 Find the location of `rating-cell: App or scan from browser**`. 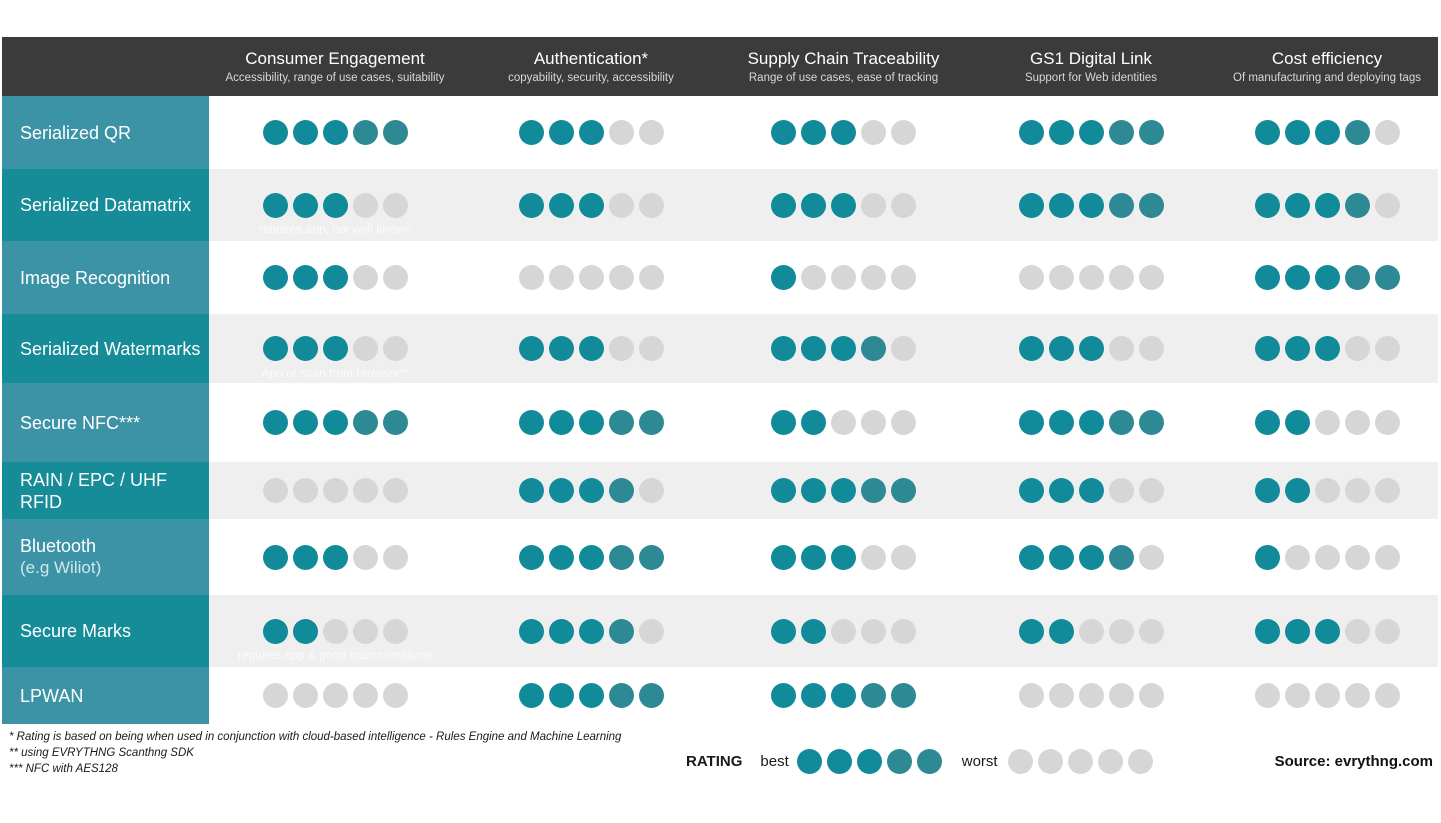

rating-cell: App or scan from browser** is located at coordinates (335, 348).